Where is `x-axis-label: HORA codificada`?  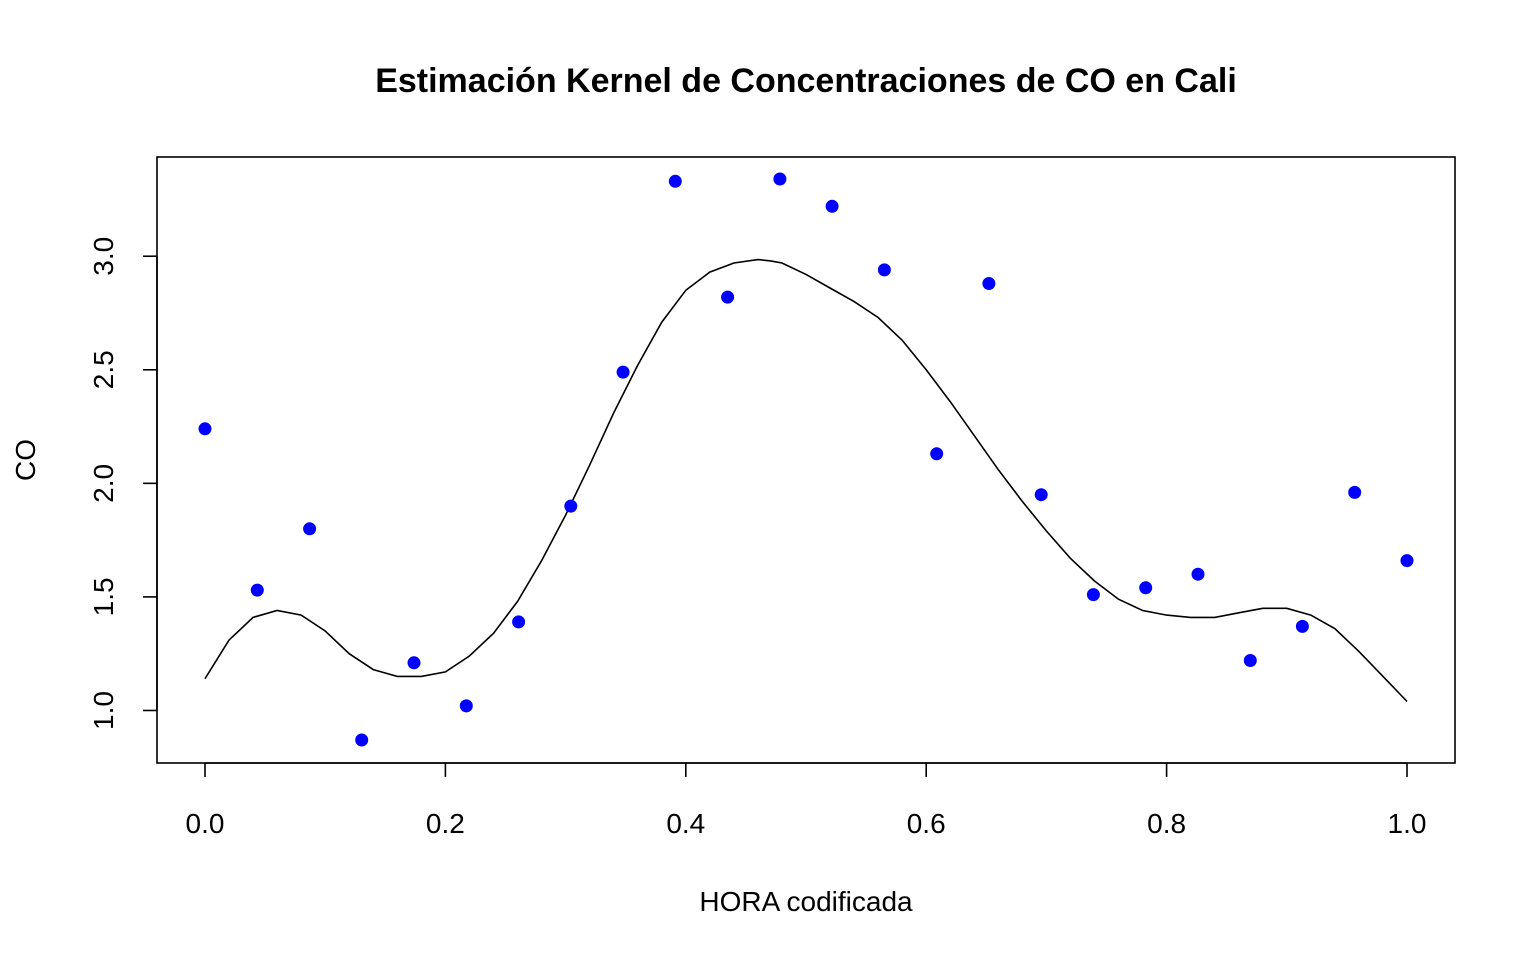
x-axis-label: HORA codificada is located at coordinates (806, 901).